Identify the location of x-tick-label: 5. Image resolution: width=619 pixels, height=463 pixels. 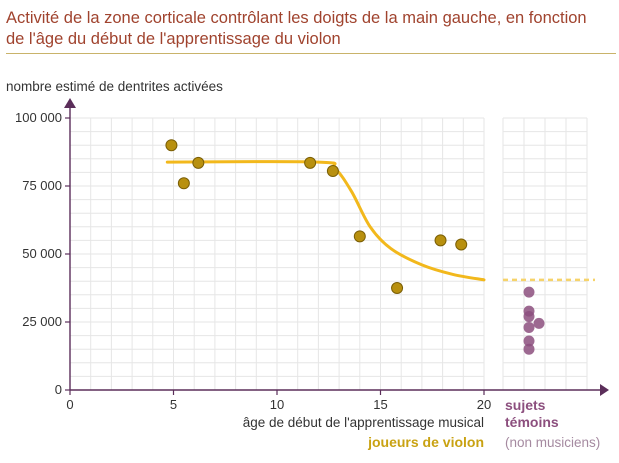
(173, 404).